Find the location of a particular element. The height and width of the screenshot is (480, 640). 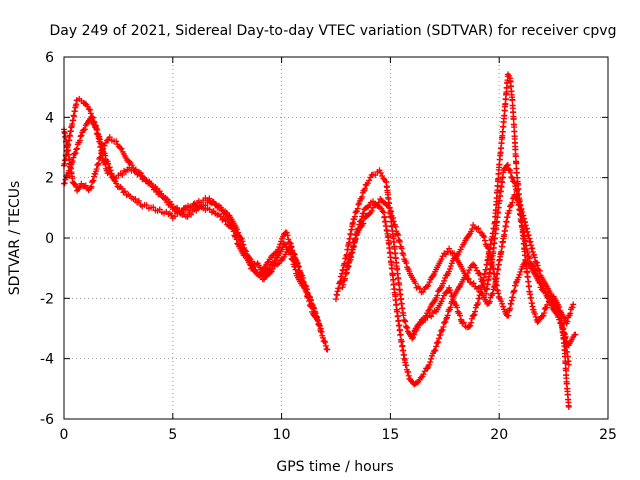

y-tick-label: 4 is located at coordinates (49, 118).